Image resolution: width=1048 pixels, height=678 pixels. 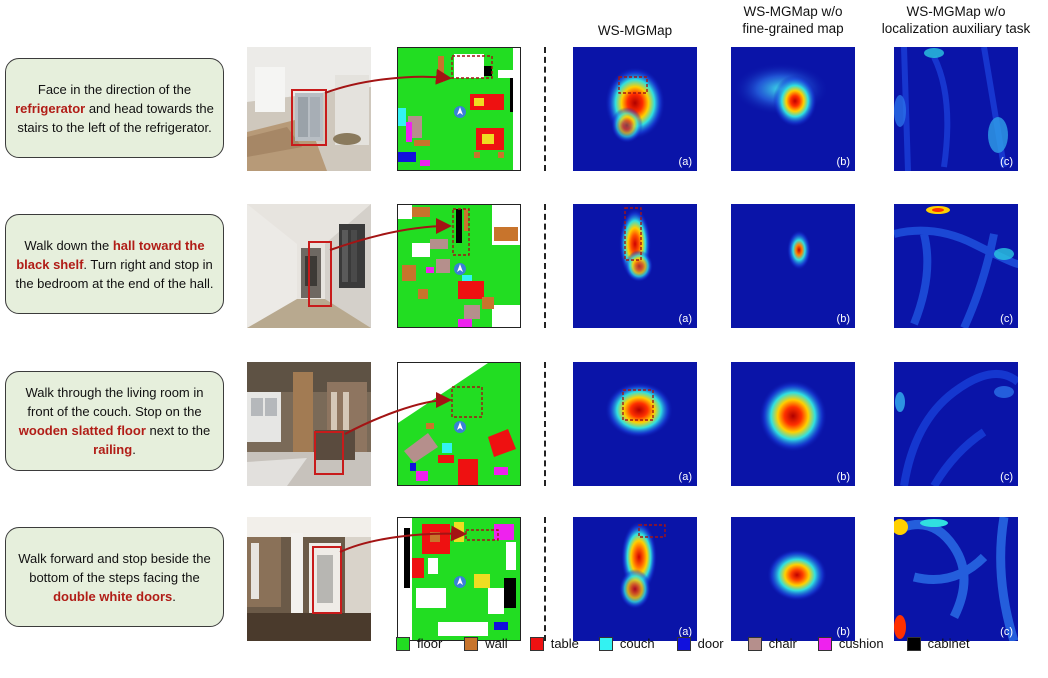 What do you see at coordinates (82, 430) in the screenshot?
I see `highlighted-phrase: wooden slatted floor` at bounding box center [82, 430].